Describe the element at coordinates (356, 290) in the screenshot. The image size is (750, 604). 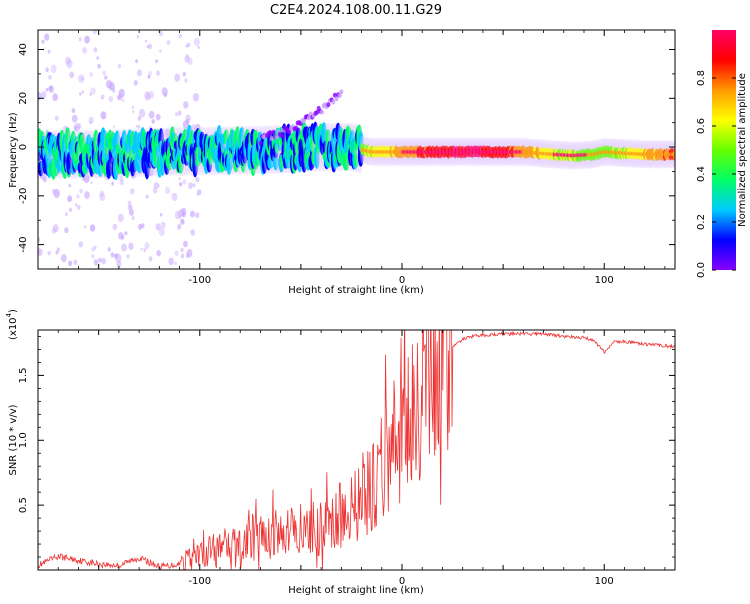
I see `spectrogram-x-axis-label: Height of straight line (km)` at that location.